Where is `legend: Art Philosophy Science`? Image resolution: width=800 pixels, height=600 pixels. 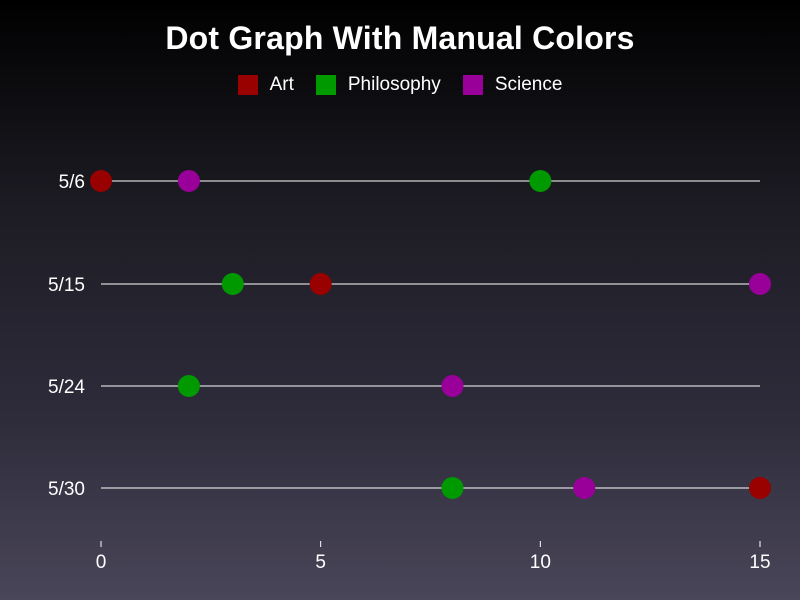 legend: Art Philosophy Science is located at coordinates (400, 85).